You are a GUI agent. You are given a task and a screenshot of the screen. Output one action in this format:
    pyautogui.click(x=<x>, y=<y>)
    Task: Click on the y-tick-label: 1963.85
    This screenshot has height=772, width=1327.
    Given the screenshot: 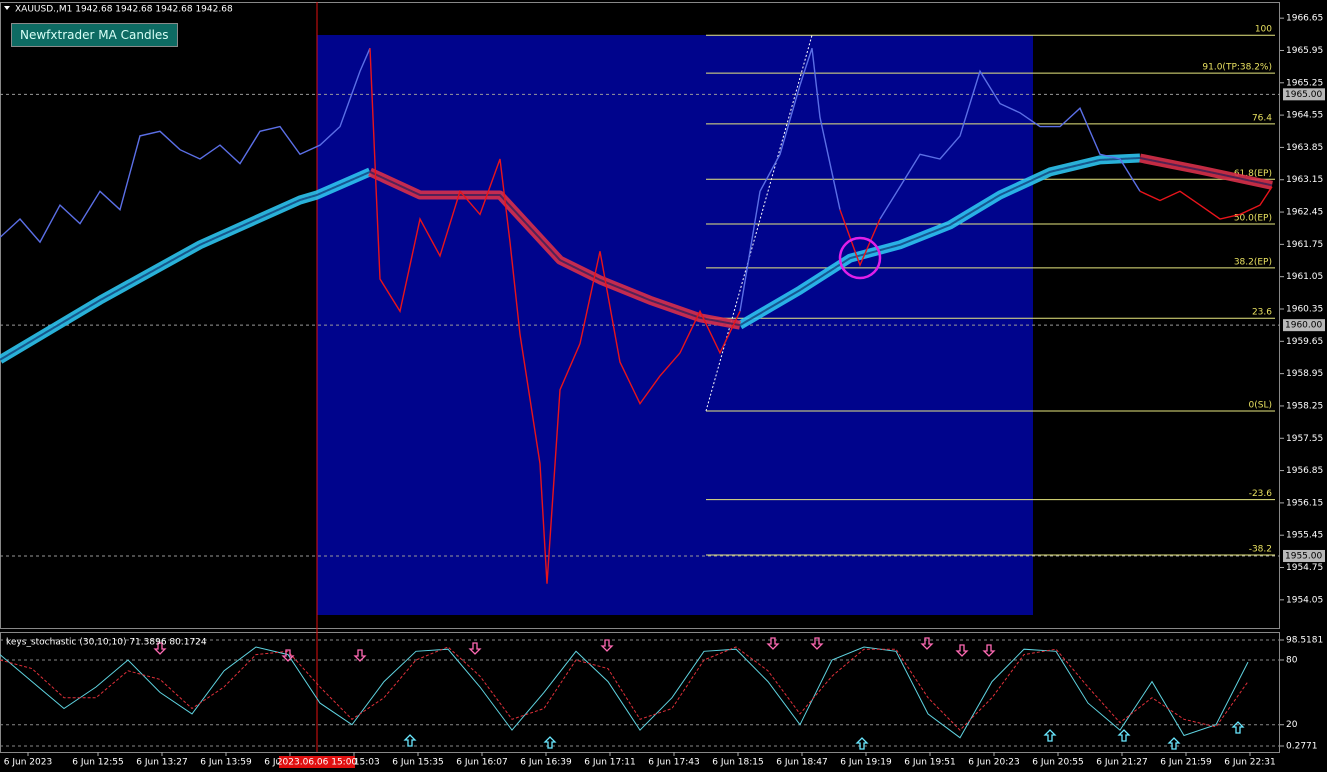 What is the action you would take?
    pyautogui.click(x=1304, y=148)
    